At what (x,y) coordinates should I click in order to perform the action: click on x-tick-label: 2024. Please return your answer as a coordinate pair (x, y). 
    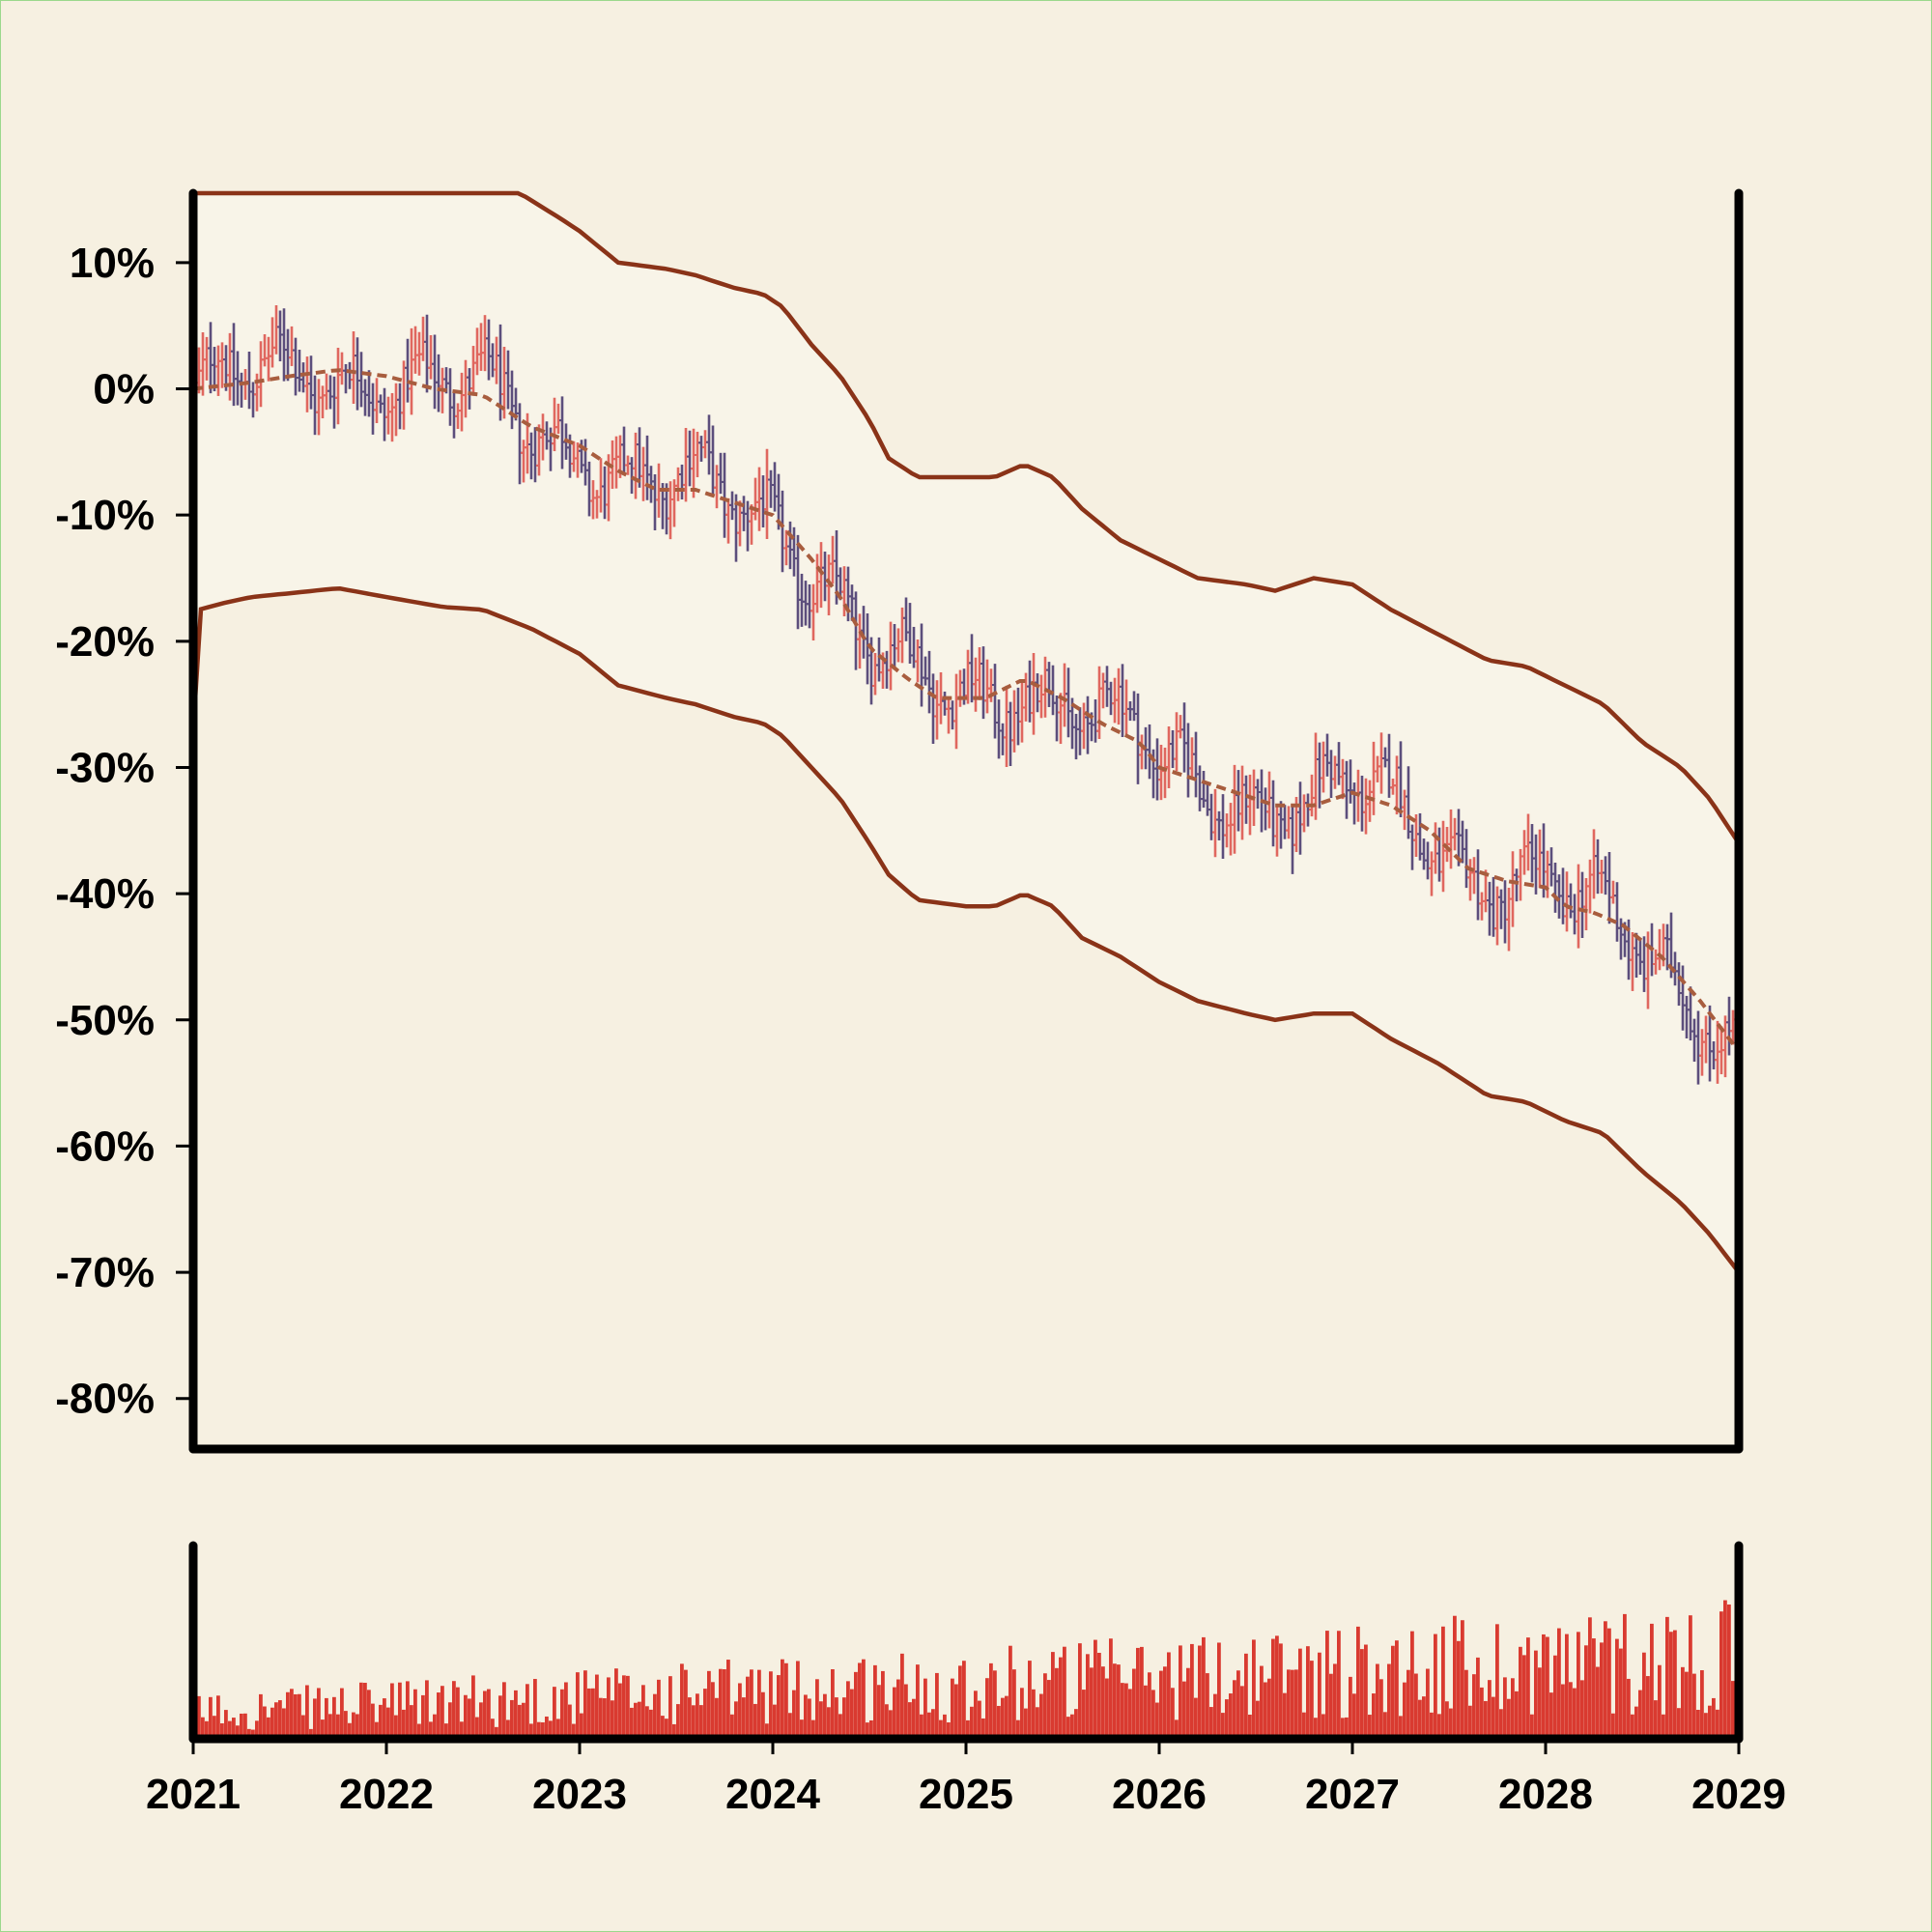
    Looking at the image, I should click on (772, 1794).